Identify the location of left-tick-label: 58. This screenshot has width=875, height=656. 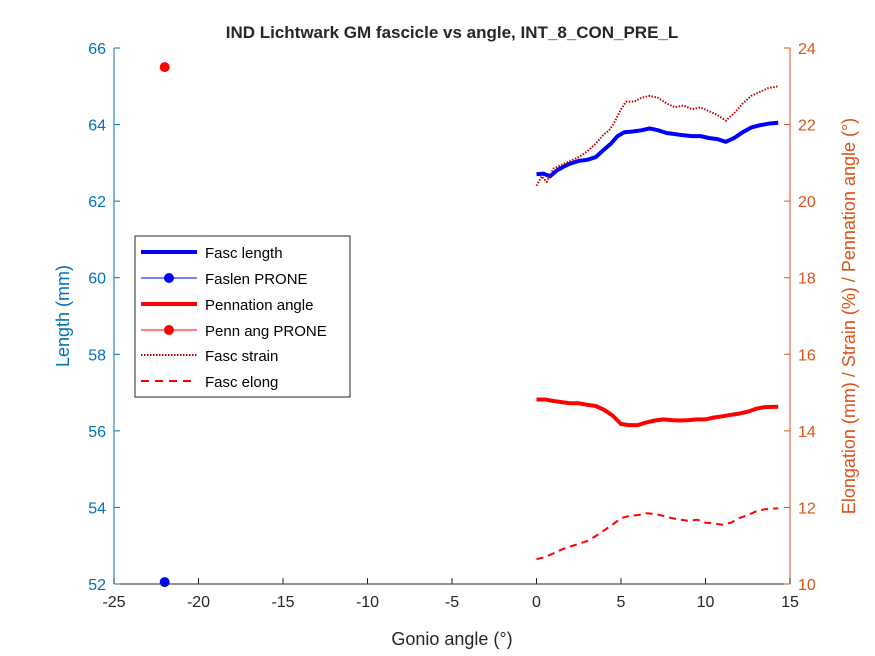
(97, 355).